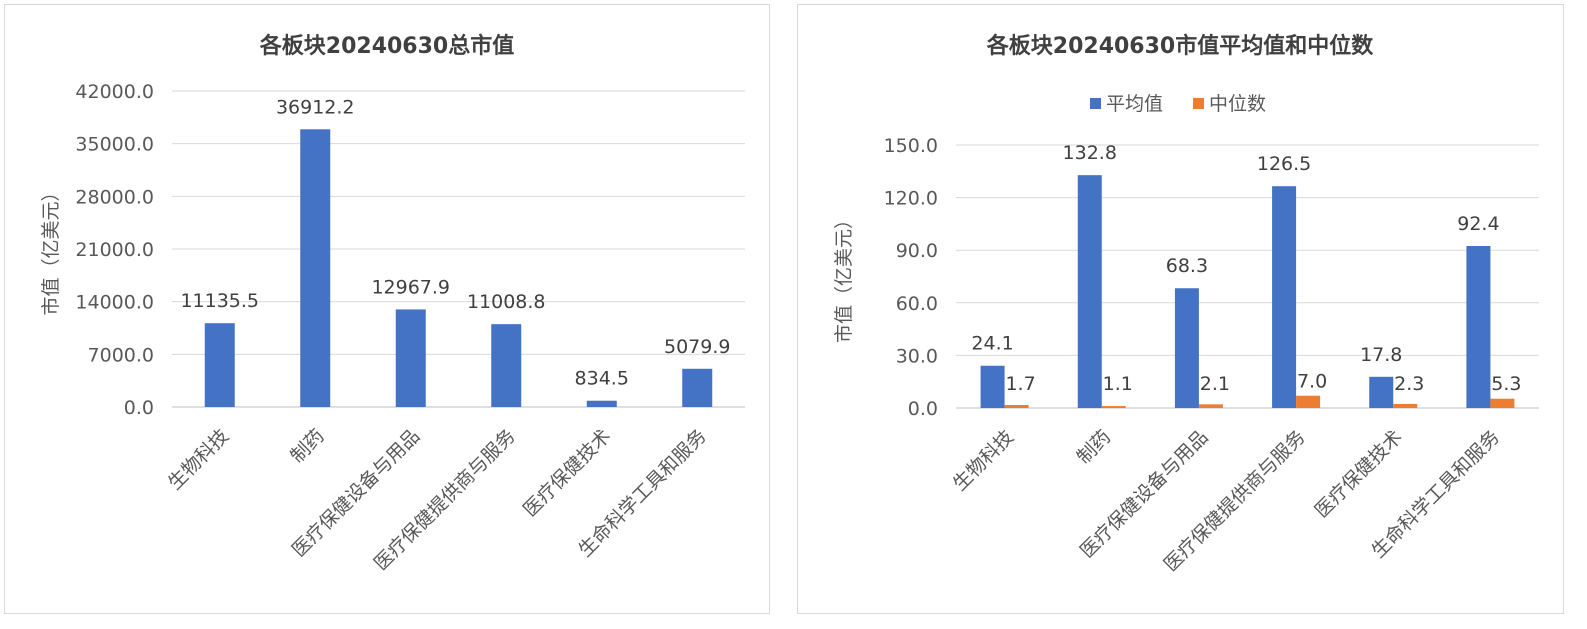  I want to click on data-label: 68.3, so click(1187, 266).